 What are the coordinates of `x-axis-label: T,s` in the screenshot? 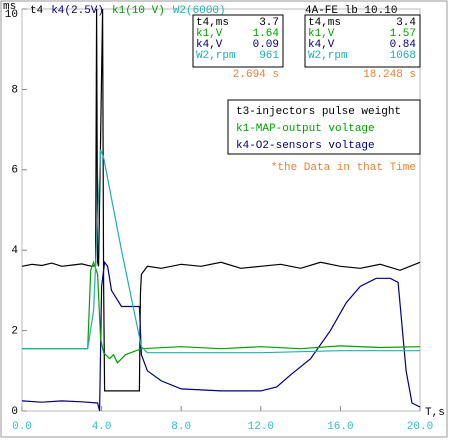 It's located at (435, 413).